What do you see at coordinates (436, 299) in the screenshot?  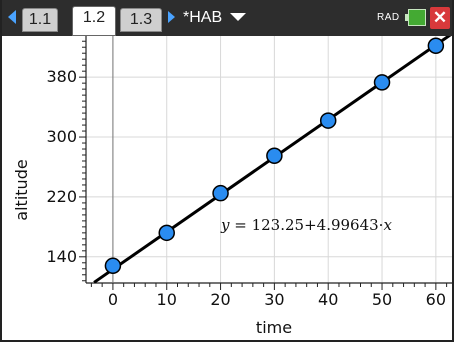 I see `x-tick-label: 60` at bounding box center [436, 299].